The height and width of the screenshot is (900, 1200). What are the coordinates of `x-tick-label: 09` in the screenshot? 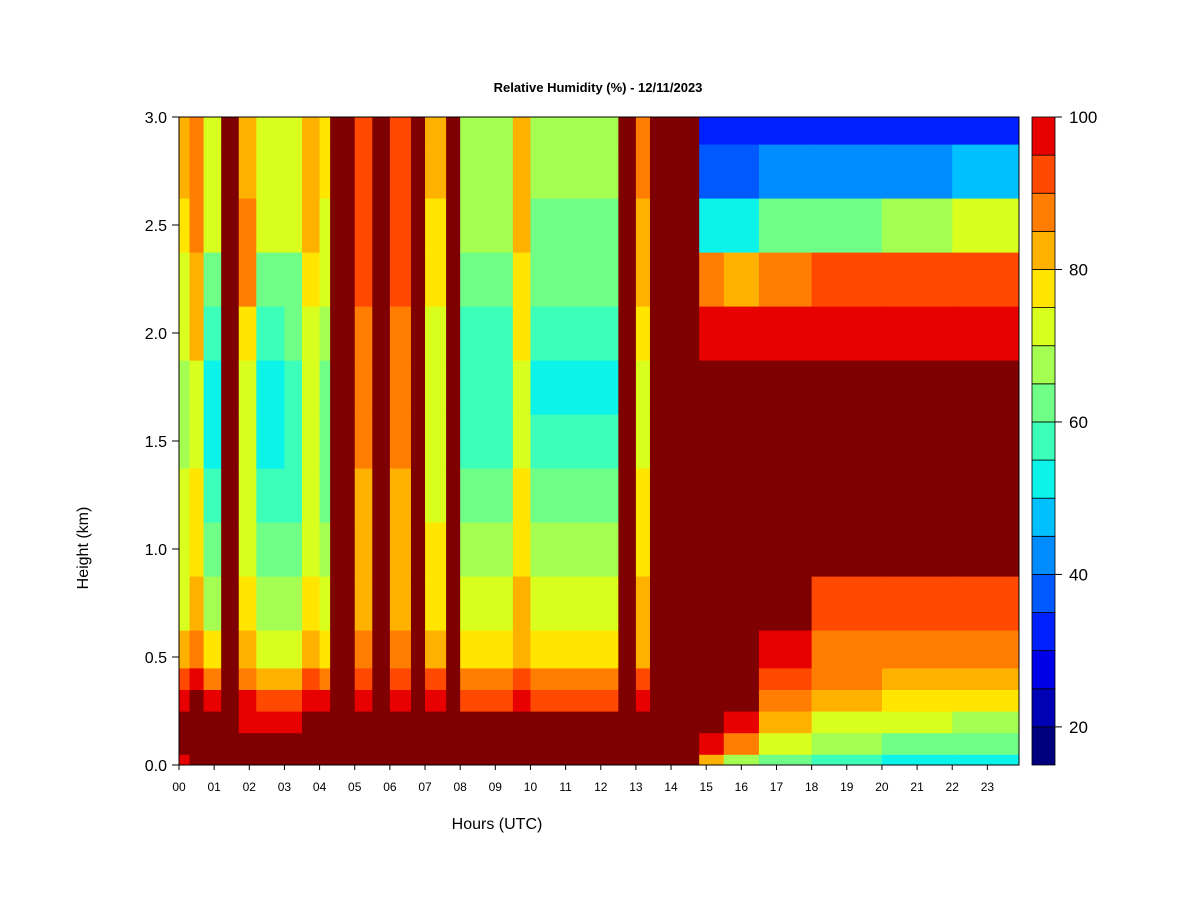 It's located at (496, 787).